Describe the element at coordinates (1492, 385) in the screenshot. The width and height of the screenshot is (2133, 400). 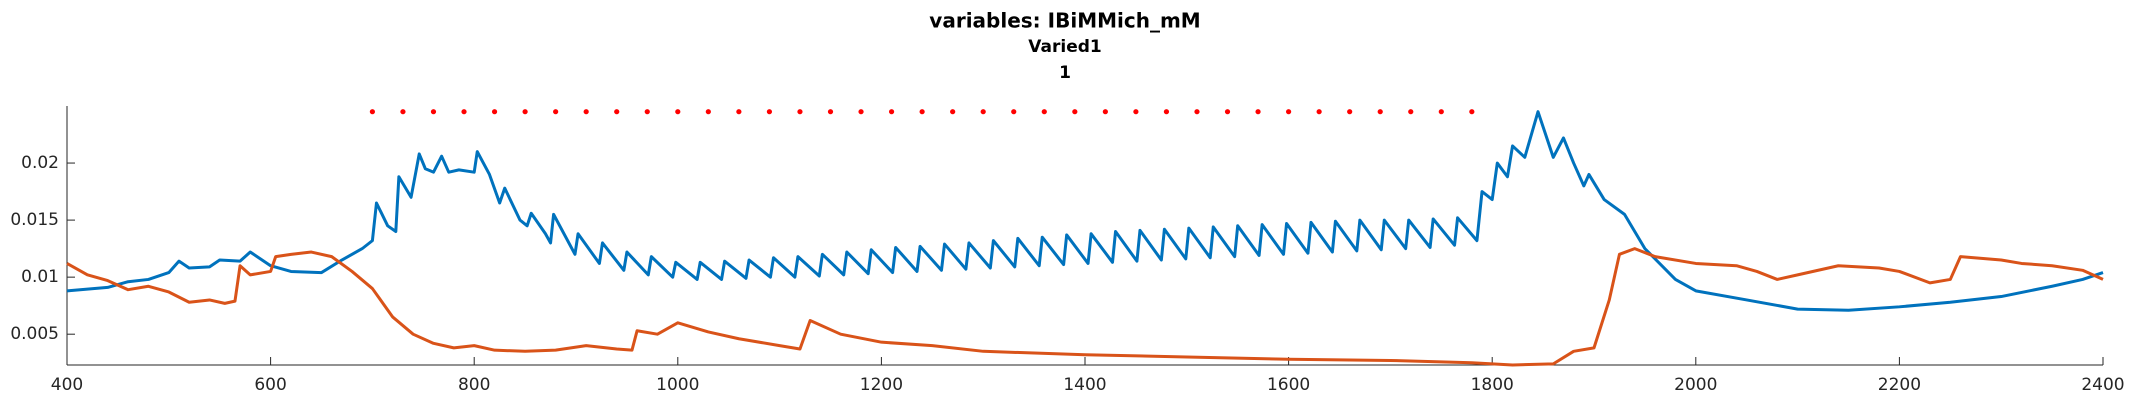
I see `x-tick-label: 1800` at that location.